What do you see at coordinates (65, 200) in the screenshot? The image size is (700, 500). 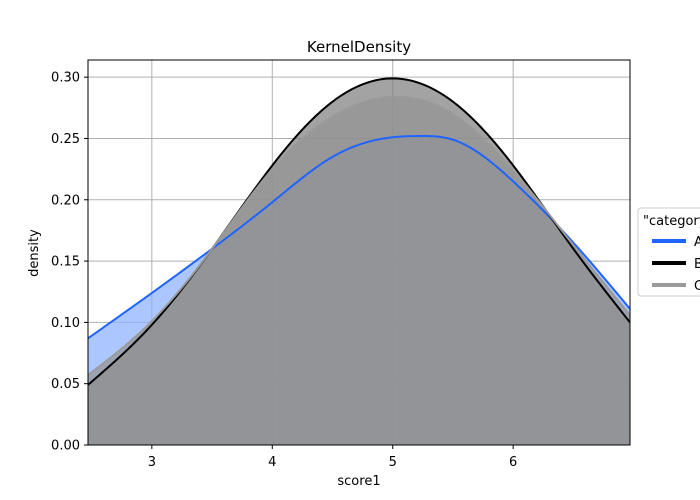 I see `y-tick-label: 0.20` at bounding box center [65, 200].